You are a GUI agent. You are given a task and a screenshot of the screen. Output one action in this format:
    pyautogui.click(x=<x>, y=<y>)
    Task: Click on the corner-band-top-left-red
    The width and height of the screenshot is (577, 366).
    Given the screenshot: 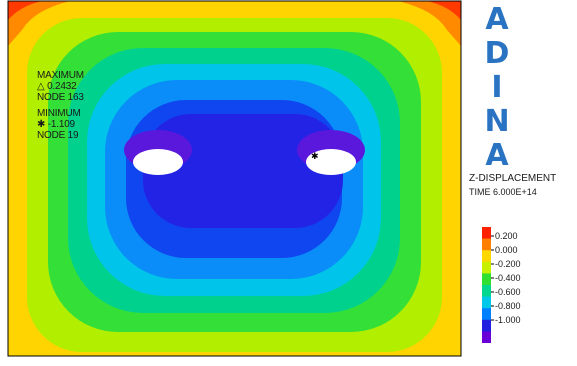 What is the action you would take?
    pyautogui.click(x=25, y=10)
    